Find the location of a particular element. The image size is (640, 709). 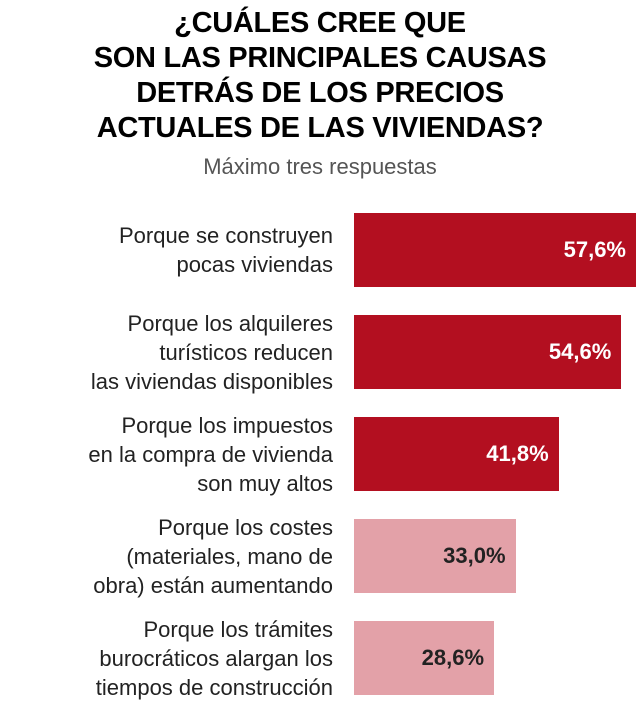

value-label: 54,6% is located at coordinates (580, 351).